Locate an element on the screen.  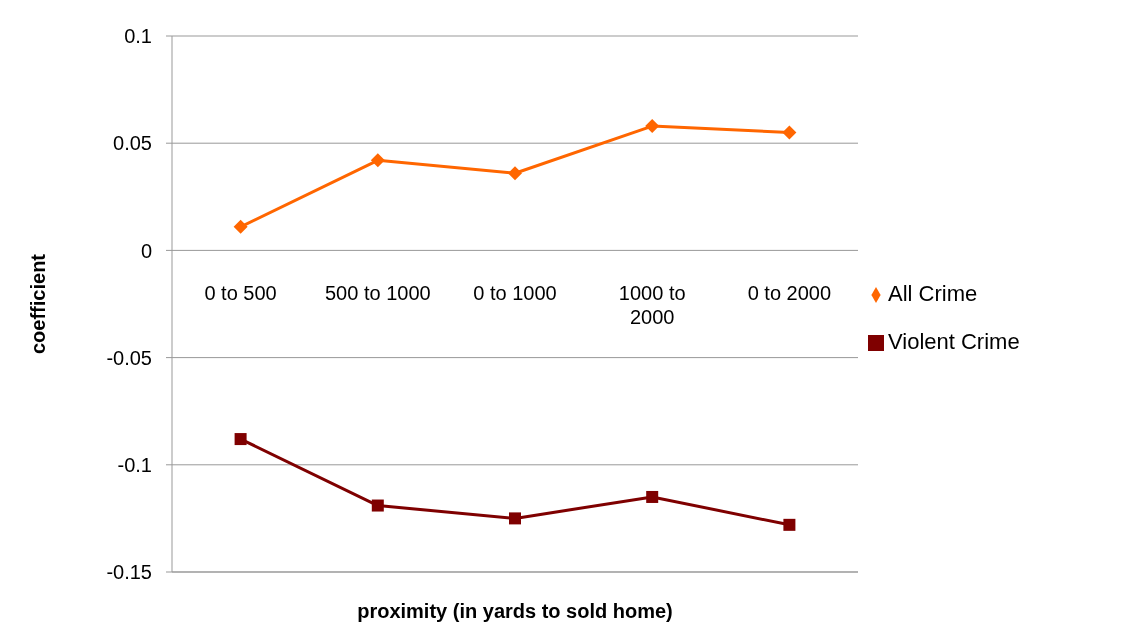
y-tick-label: 0.05 is located at coordinates (132, 143).